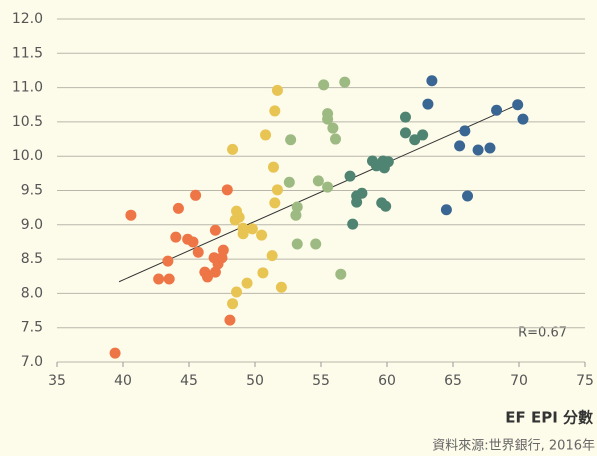  What do you see at coordinates (57, 381) in the screenshot?
I see `x-tick-label: 35` at bounding box center [57, 381].